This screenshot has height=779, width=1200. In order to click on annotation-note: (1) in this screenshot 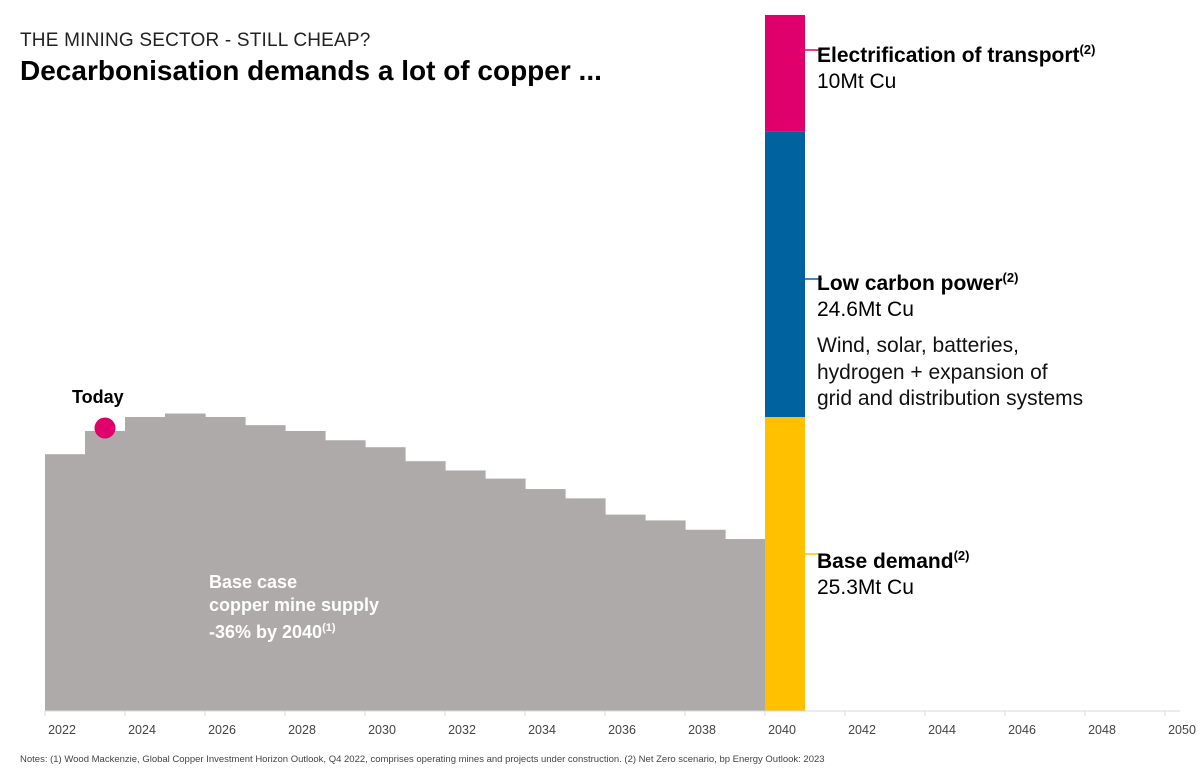, I will do `click(329, 628)`.